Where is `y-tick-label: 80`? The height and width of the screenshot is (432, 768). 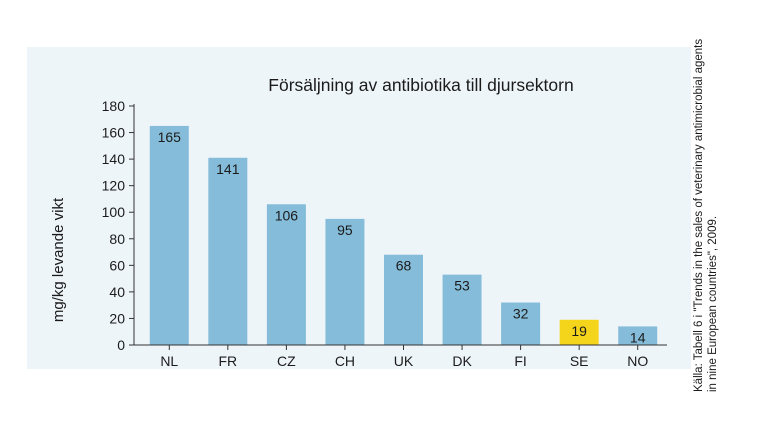
y-tick-label: 80 is located at coordinates (117, 239).